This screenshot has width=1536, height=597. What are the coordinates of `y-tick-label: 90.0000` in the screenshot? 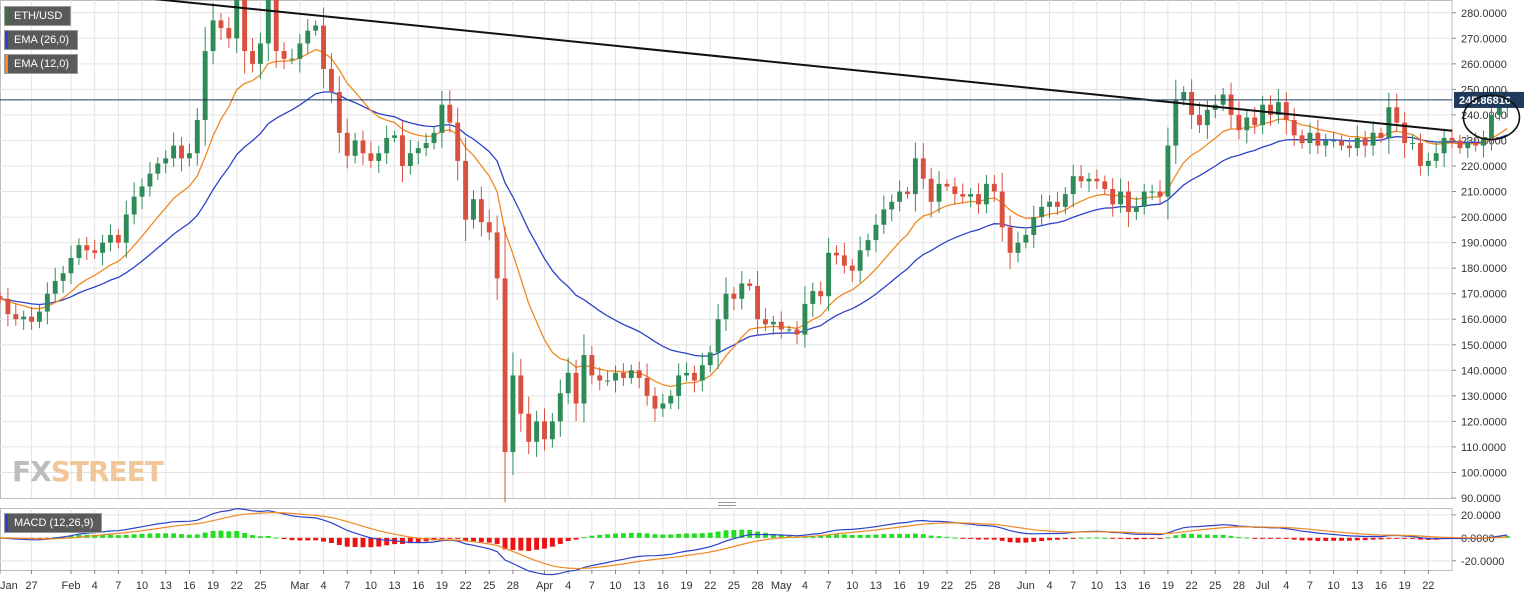 It's located at (1481, 499).